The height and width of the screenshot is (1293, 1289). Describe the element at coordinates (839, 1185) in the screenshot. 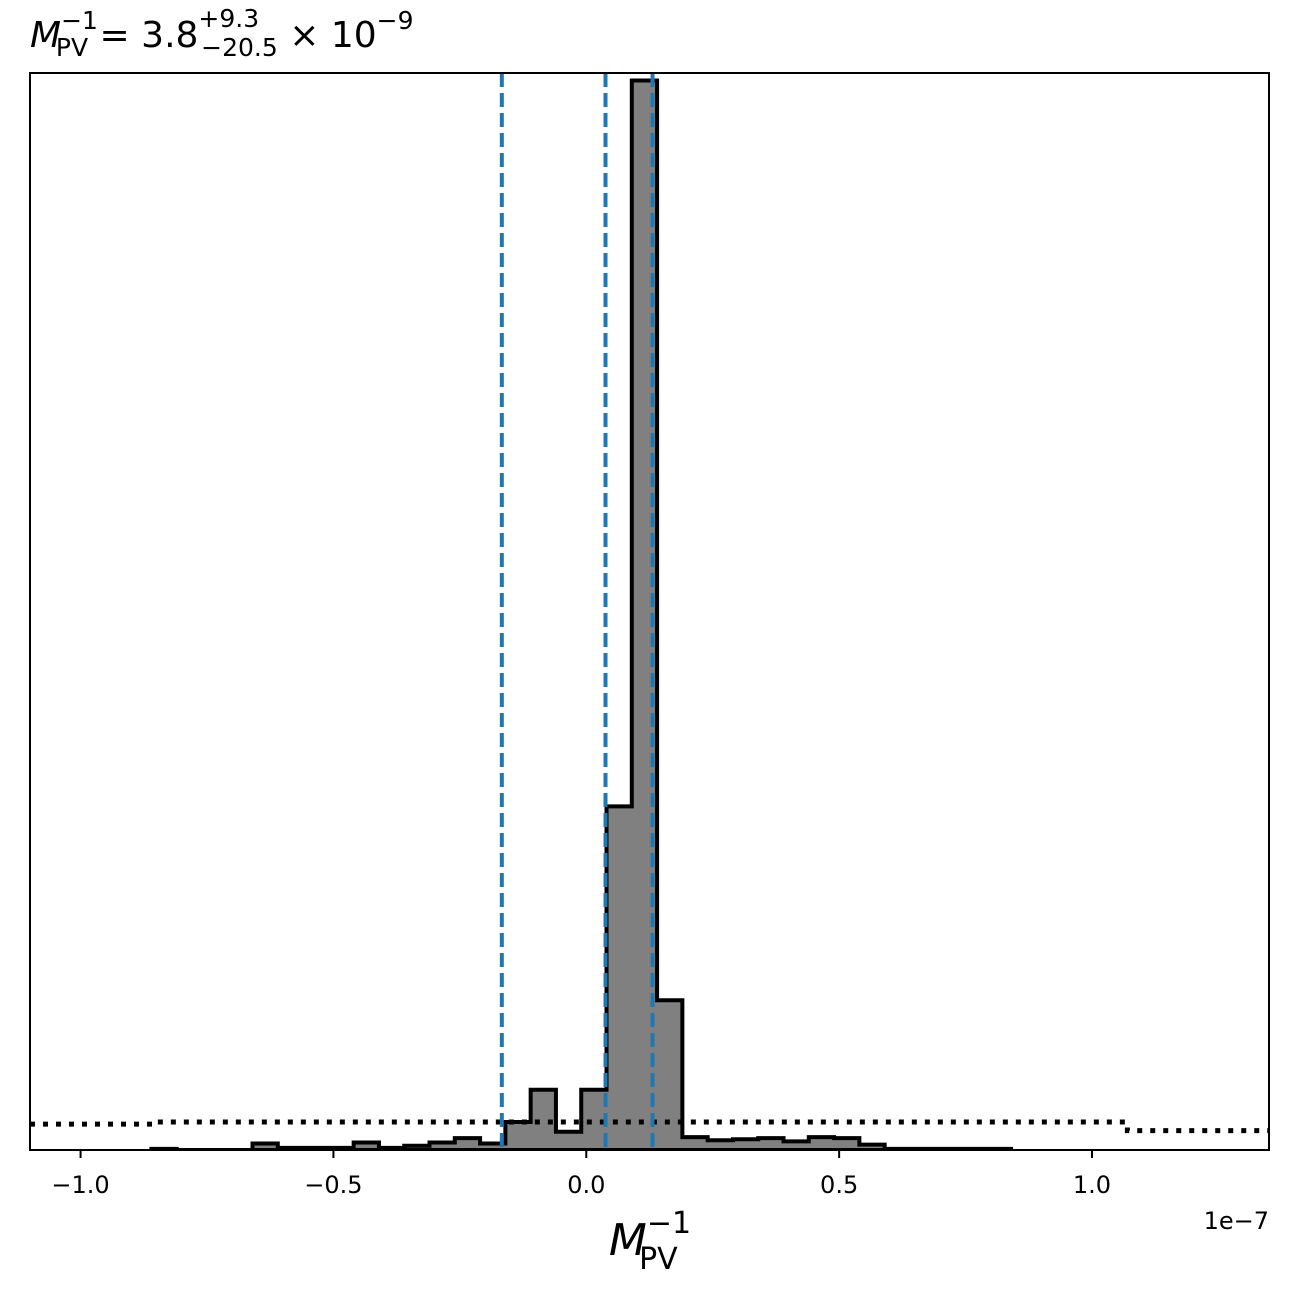

I see `x-tick-label: 0.5` at that location.